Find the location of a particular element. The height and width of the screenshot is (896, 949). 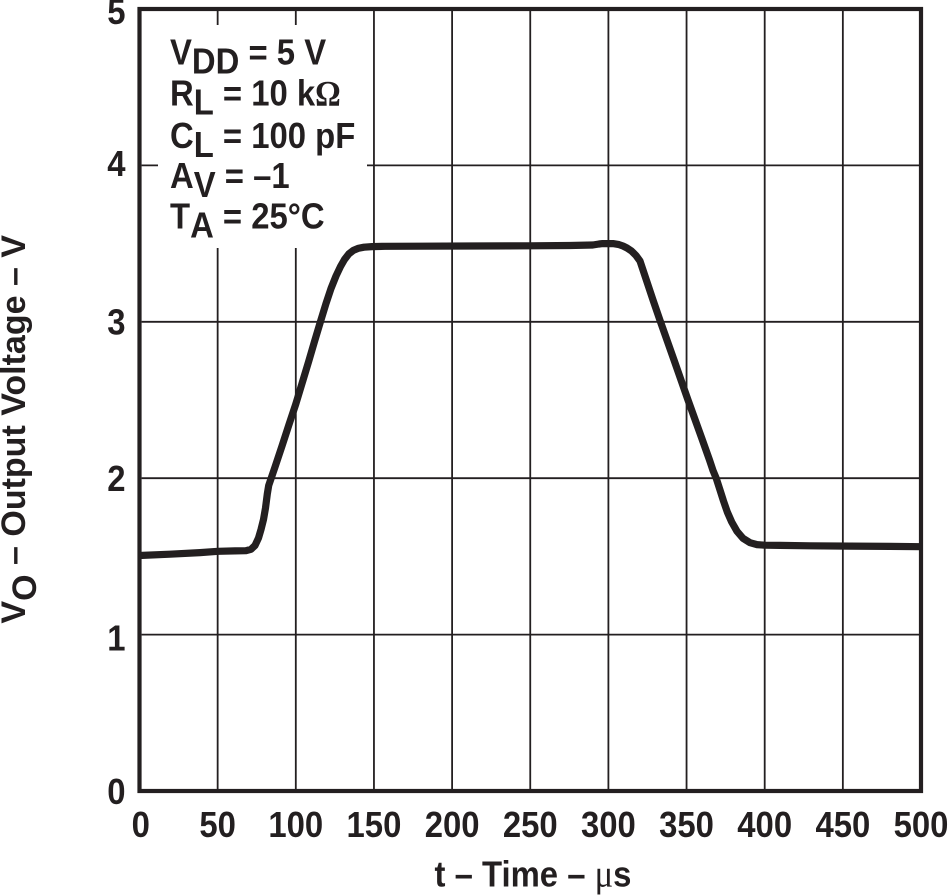

svg-text: 500 is located at coordinates (921, 825).